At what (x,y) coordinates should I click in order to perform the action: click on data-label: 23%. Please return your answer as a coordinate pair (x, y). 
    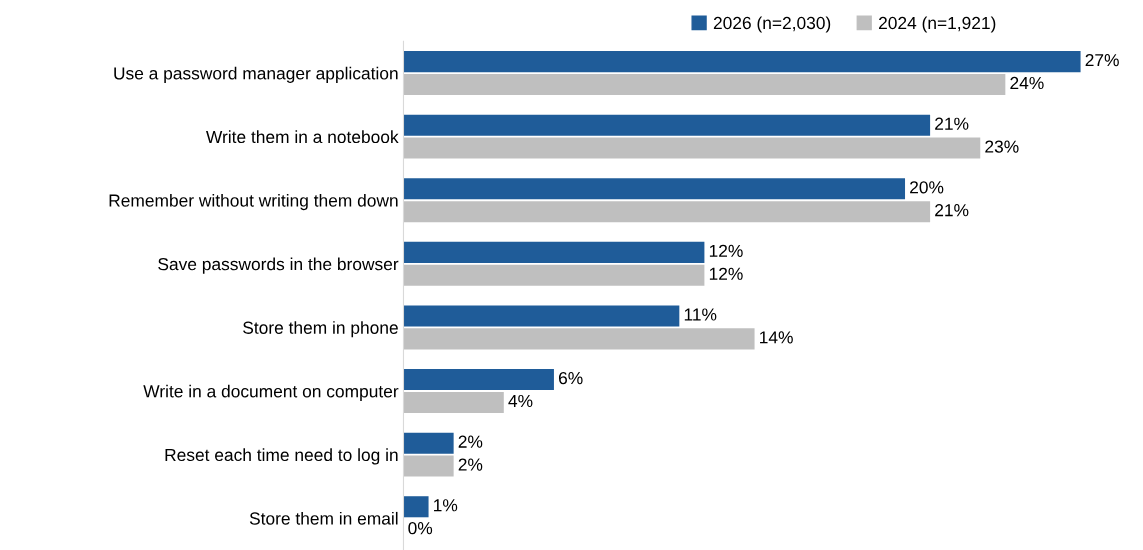
    Looking at the image, I should click on (1002, 146).